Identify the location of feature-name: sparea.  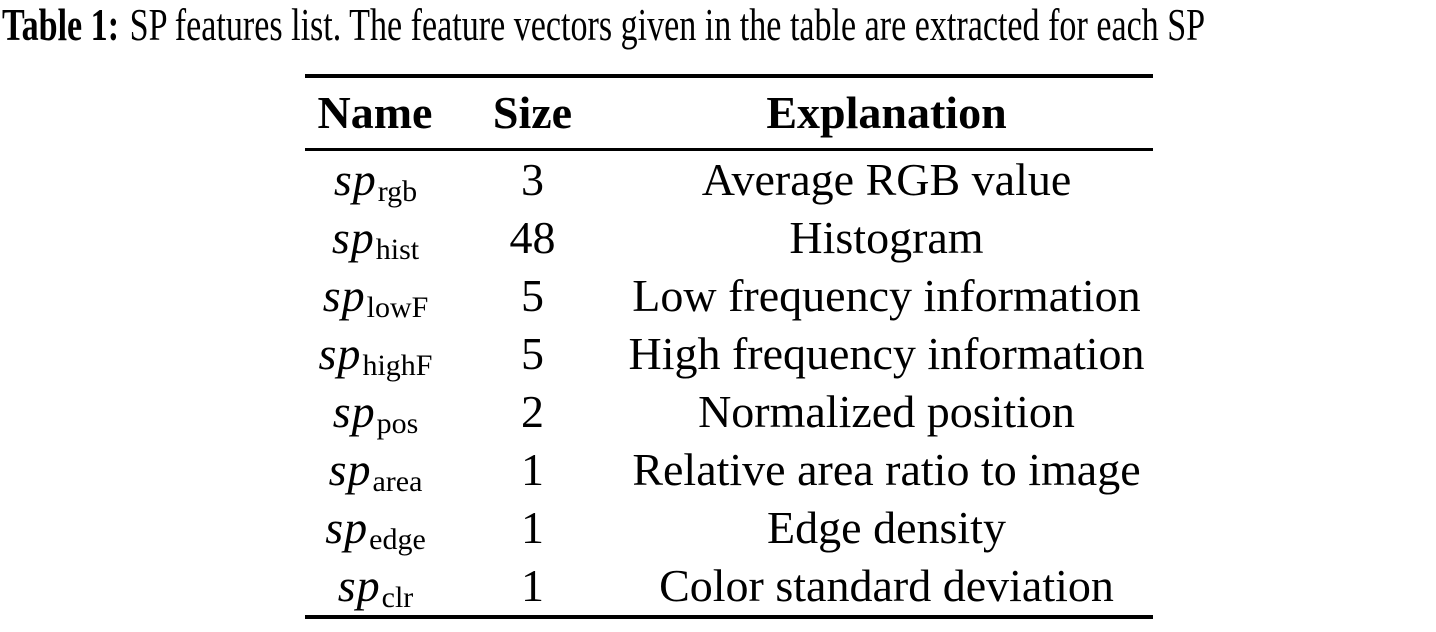
(375, 470).